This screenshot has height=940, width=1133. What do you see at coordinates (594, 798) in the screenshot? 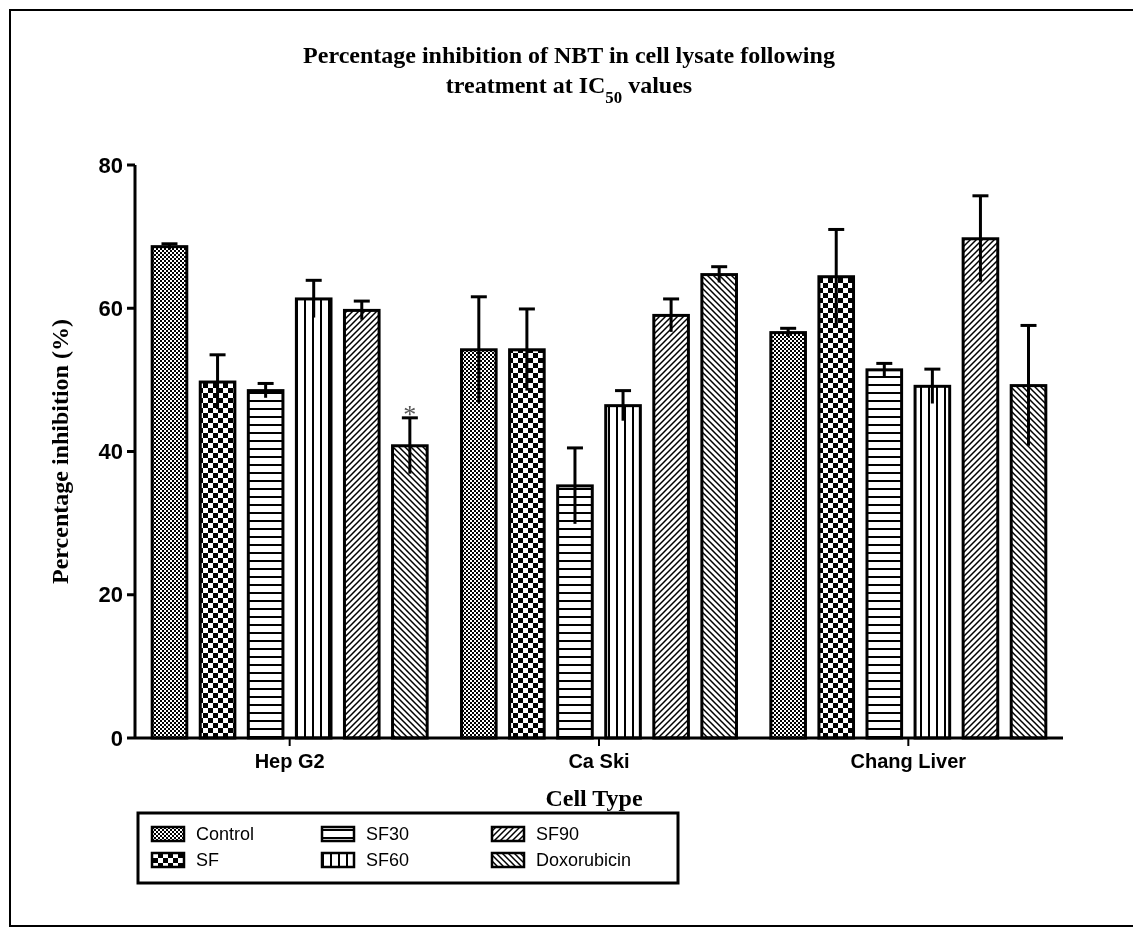
I see `x-axis-title: Cell Type` at bounding box center [594, 798].